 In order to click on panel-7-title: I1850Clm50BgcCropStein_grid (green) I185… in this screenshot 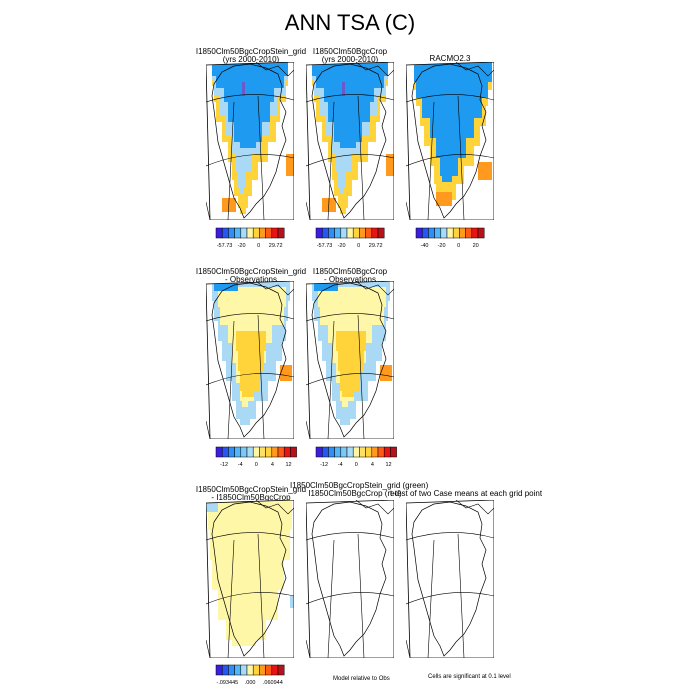, I will do `click(359, 489)`.